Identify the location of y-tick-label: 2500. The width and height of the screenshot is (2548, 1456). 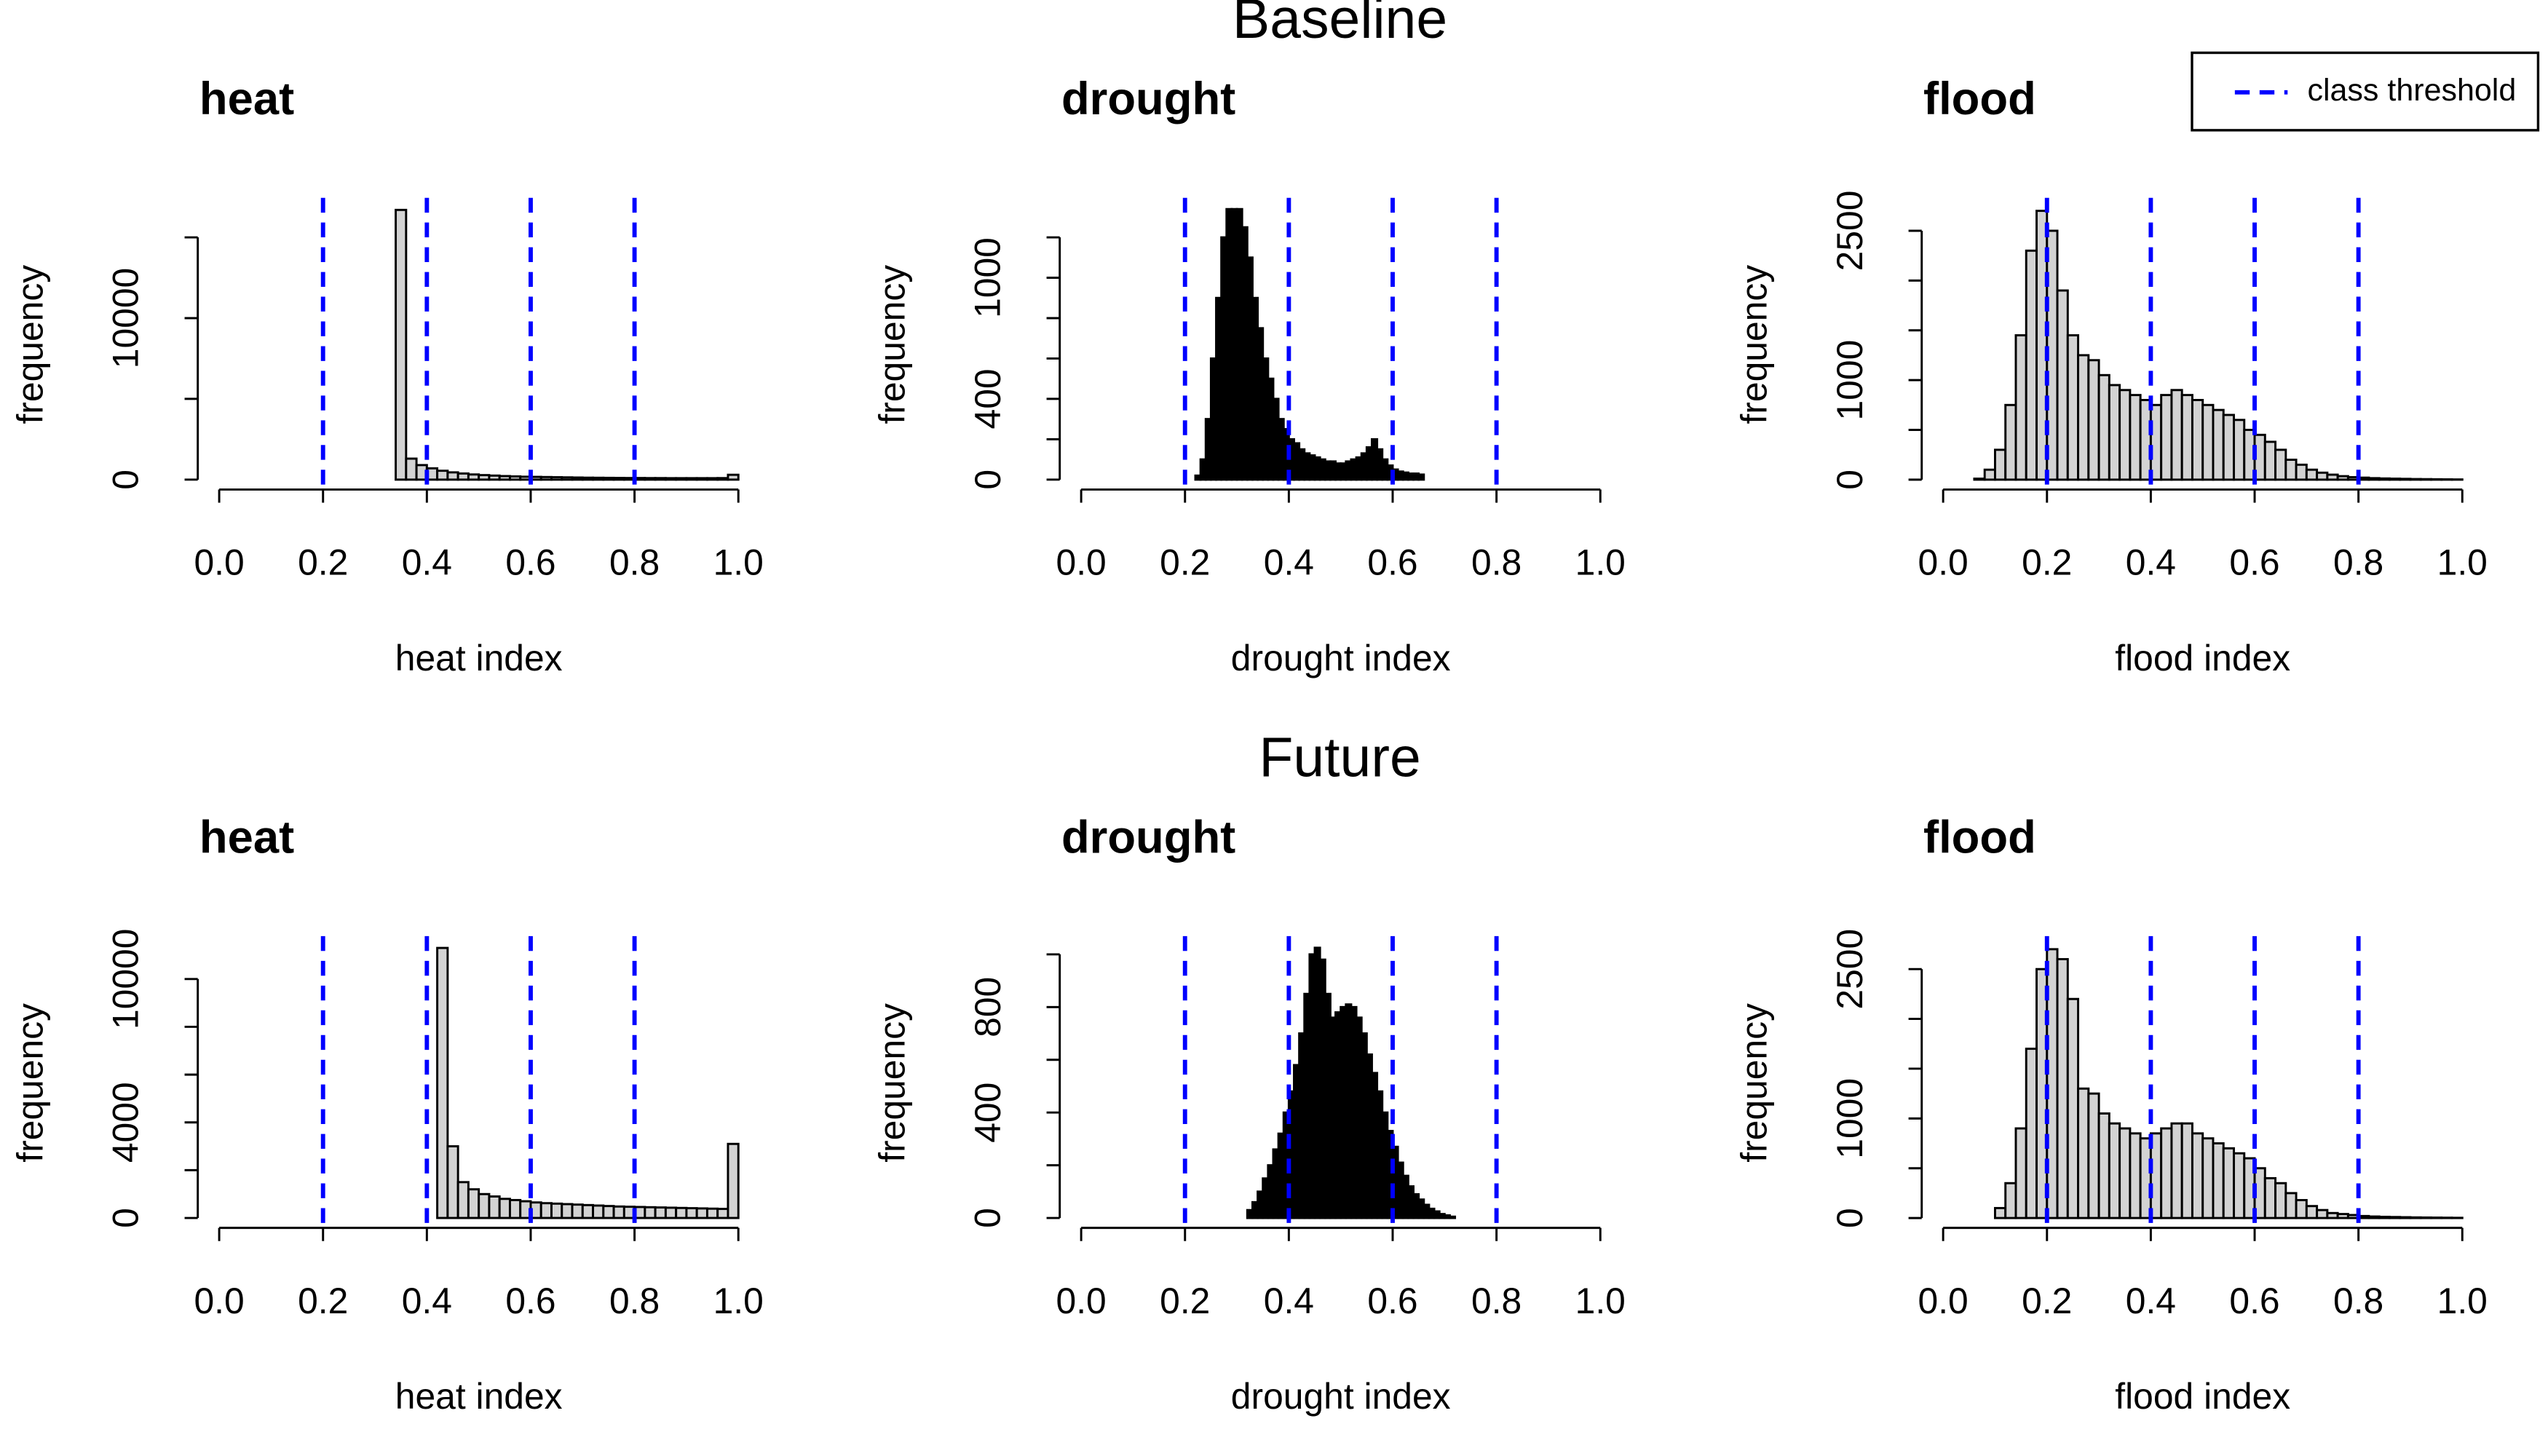
(1849, 969).